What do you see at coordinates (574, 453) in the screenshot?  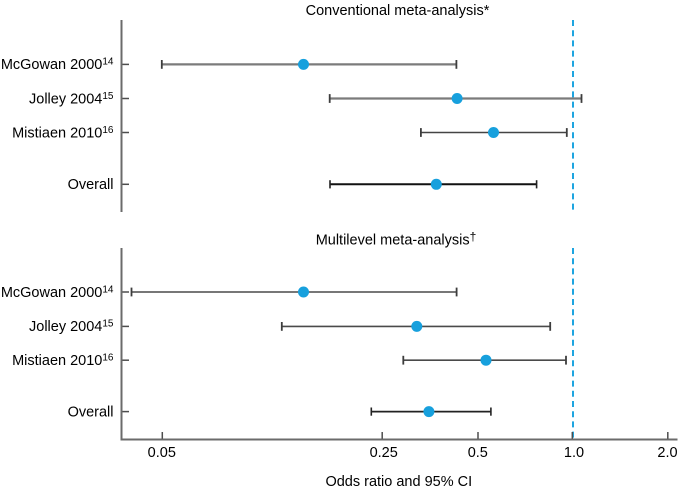 I see `svg-text: 1.0` at bounding box center [574, 453].